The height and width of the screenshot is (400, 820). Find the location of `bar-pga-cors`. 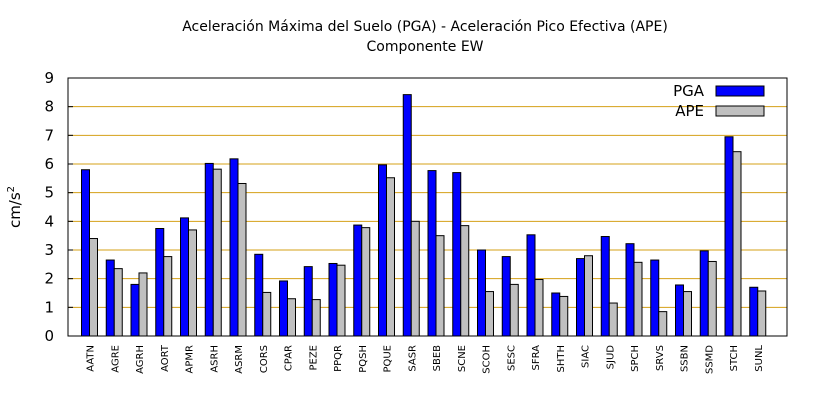

bar-pga-cors is located at coordinates (259, 295).